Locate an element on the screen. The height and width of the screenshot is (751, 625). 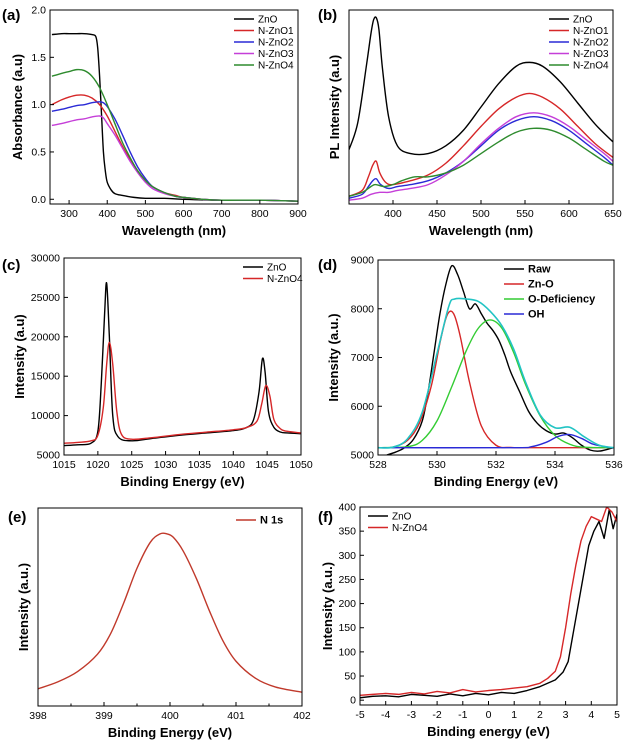
x-tick-label: 399 is located at coordinates (104, 716).